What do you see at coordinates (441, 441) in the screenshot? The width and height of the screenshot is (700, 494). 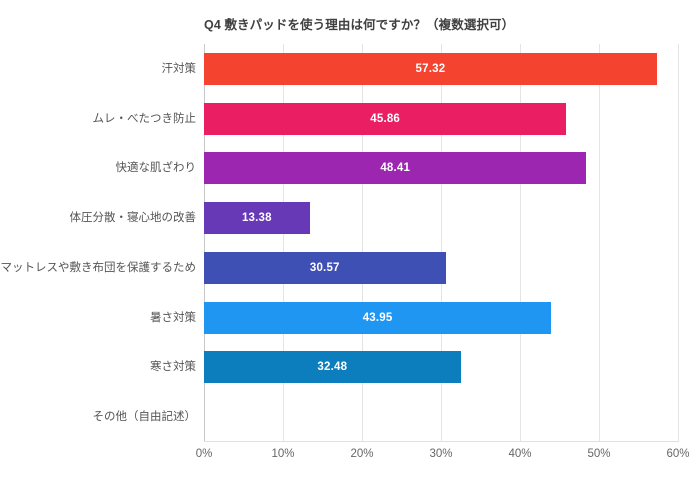 I see `x-axis-baseline` at bounding box center [441, 441].